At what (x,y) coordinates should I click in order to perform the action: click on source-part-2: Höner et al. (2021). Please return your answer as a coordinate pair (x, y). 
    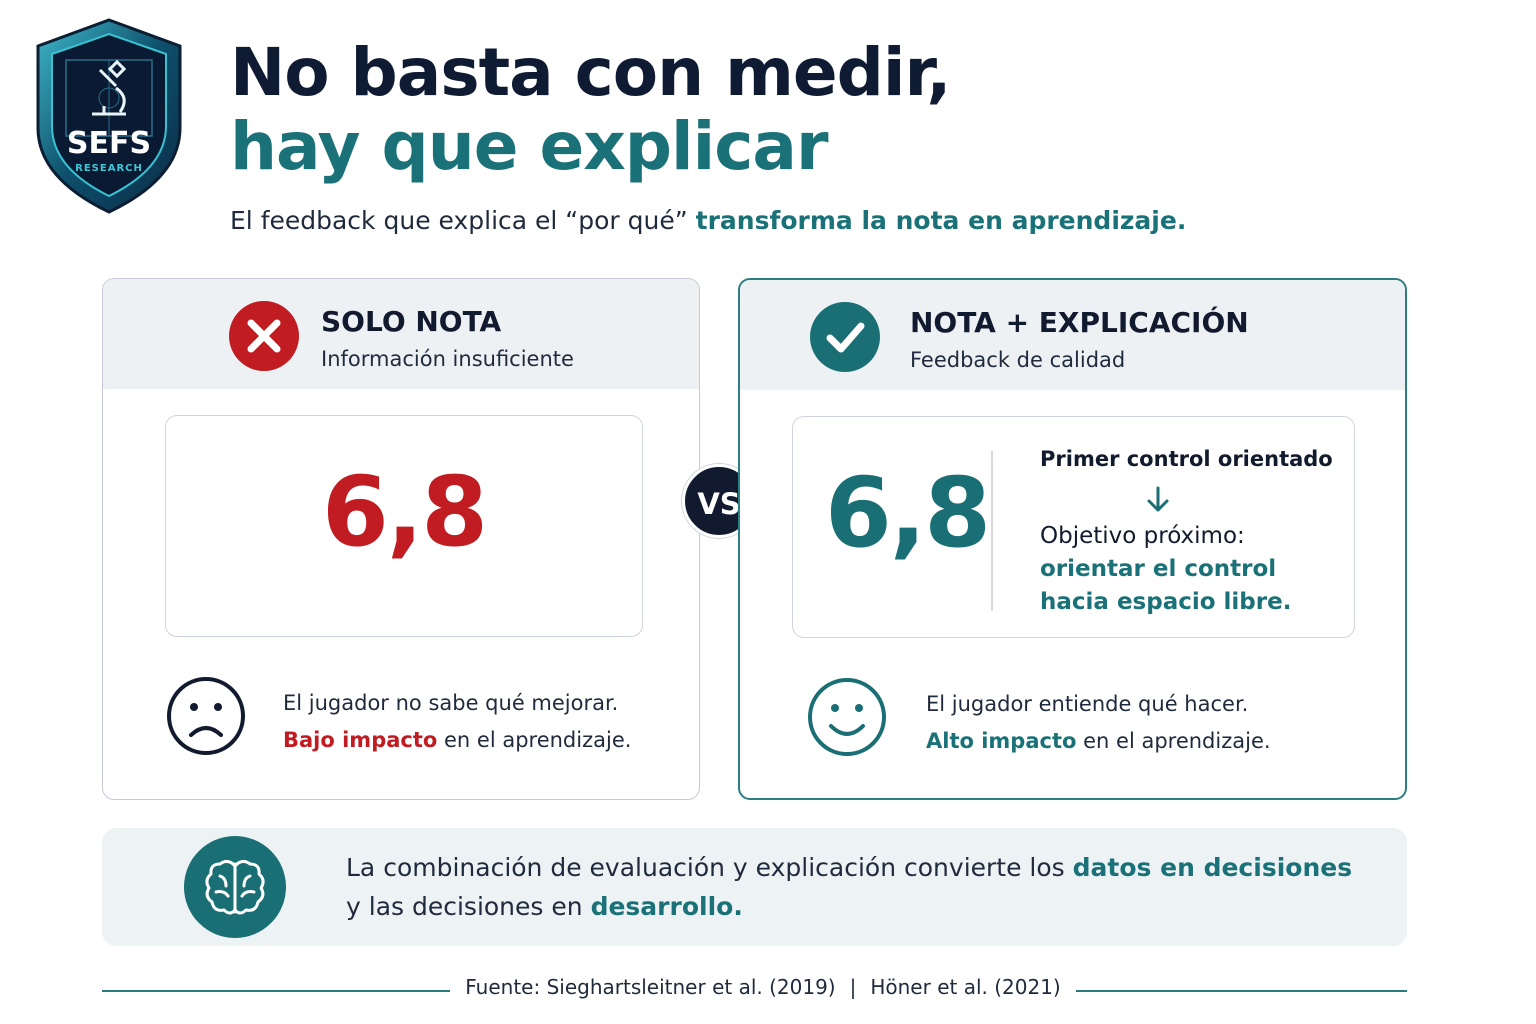
    Looking at the image, I should click on (965, 987).